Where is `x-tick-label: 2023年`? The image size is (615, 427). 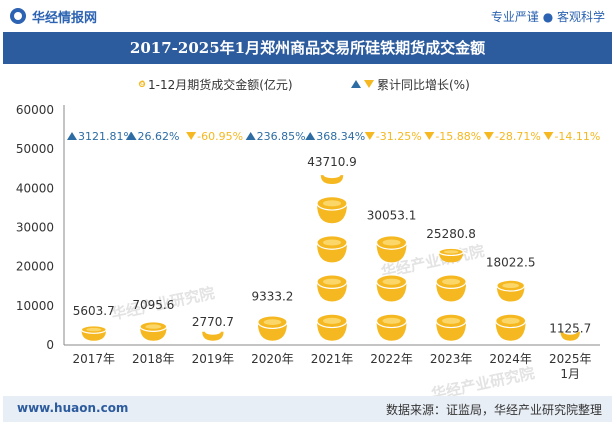
x-tick-label: 2023年 is located at coordinates (451, 359).